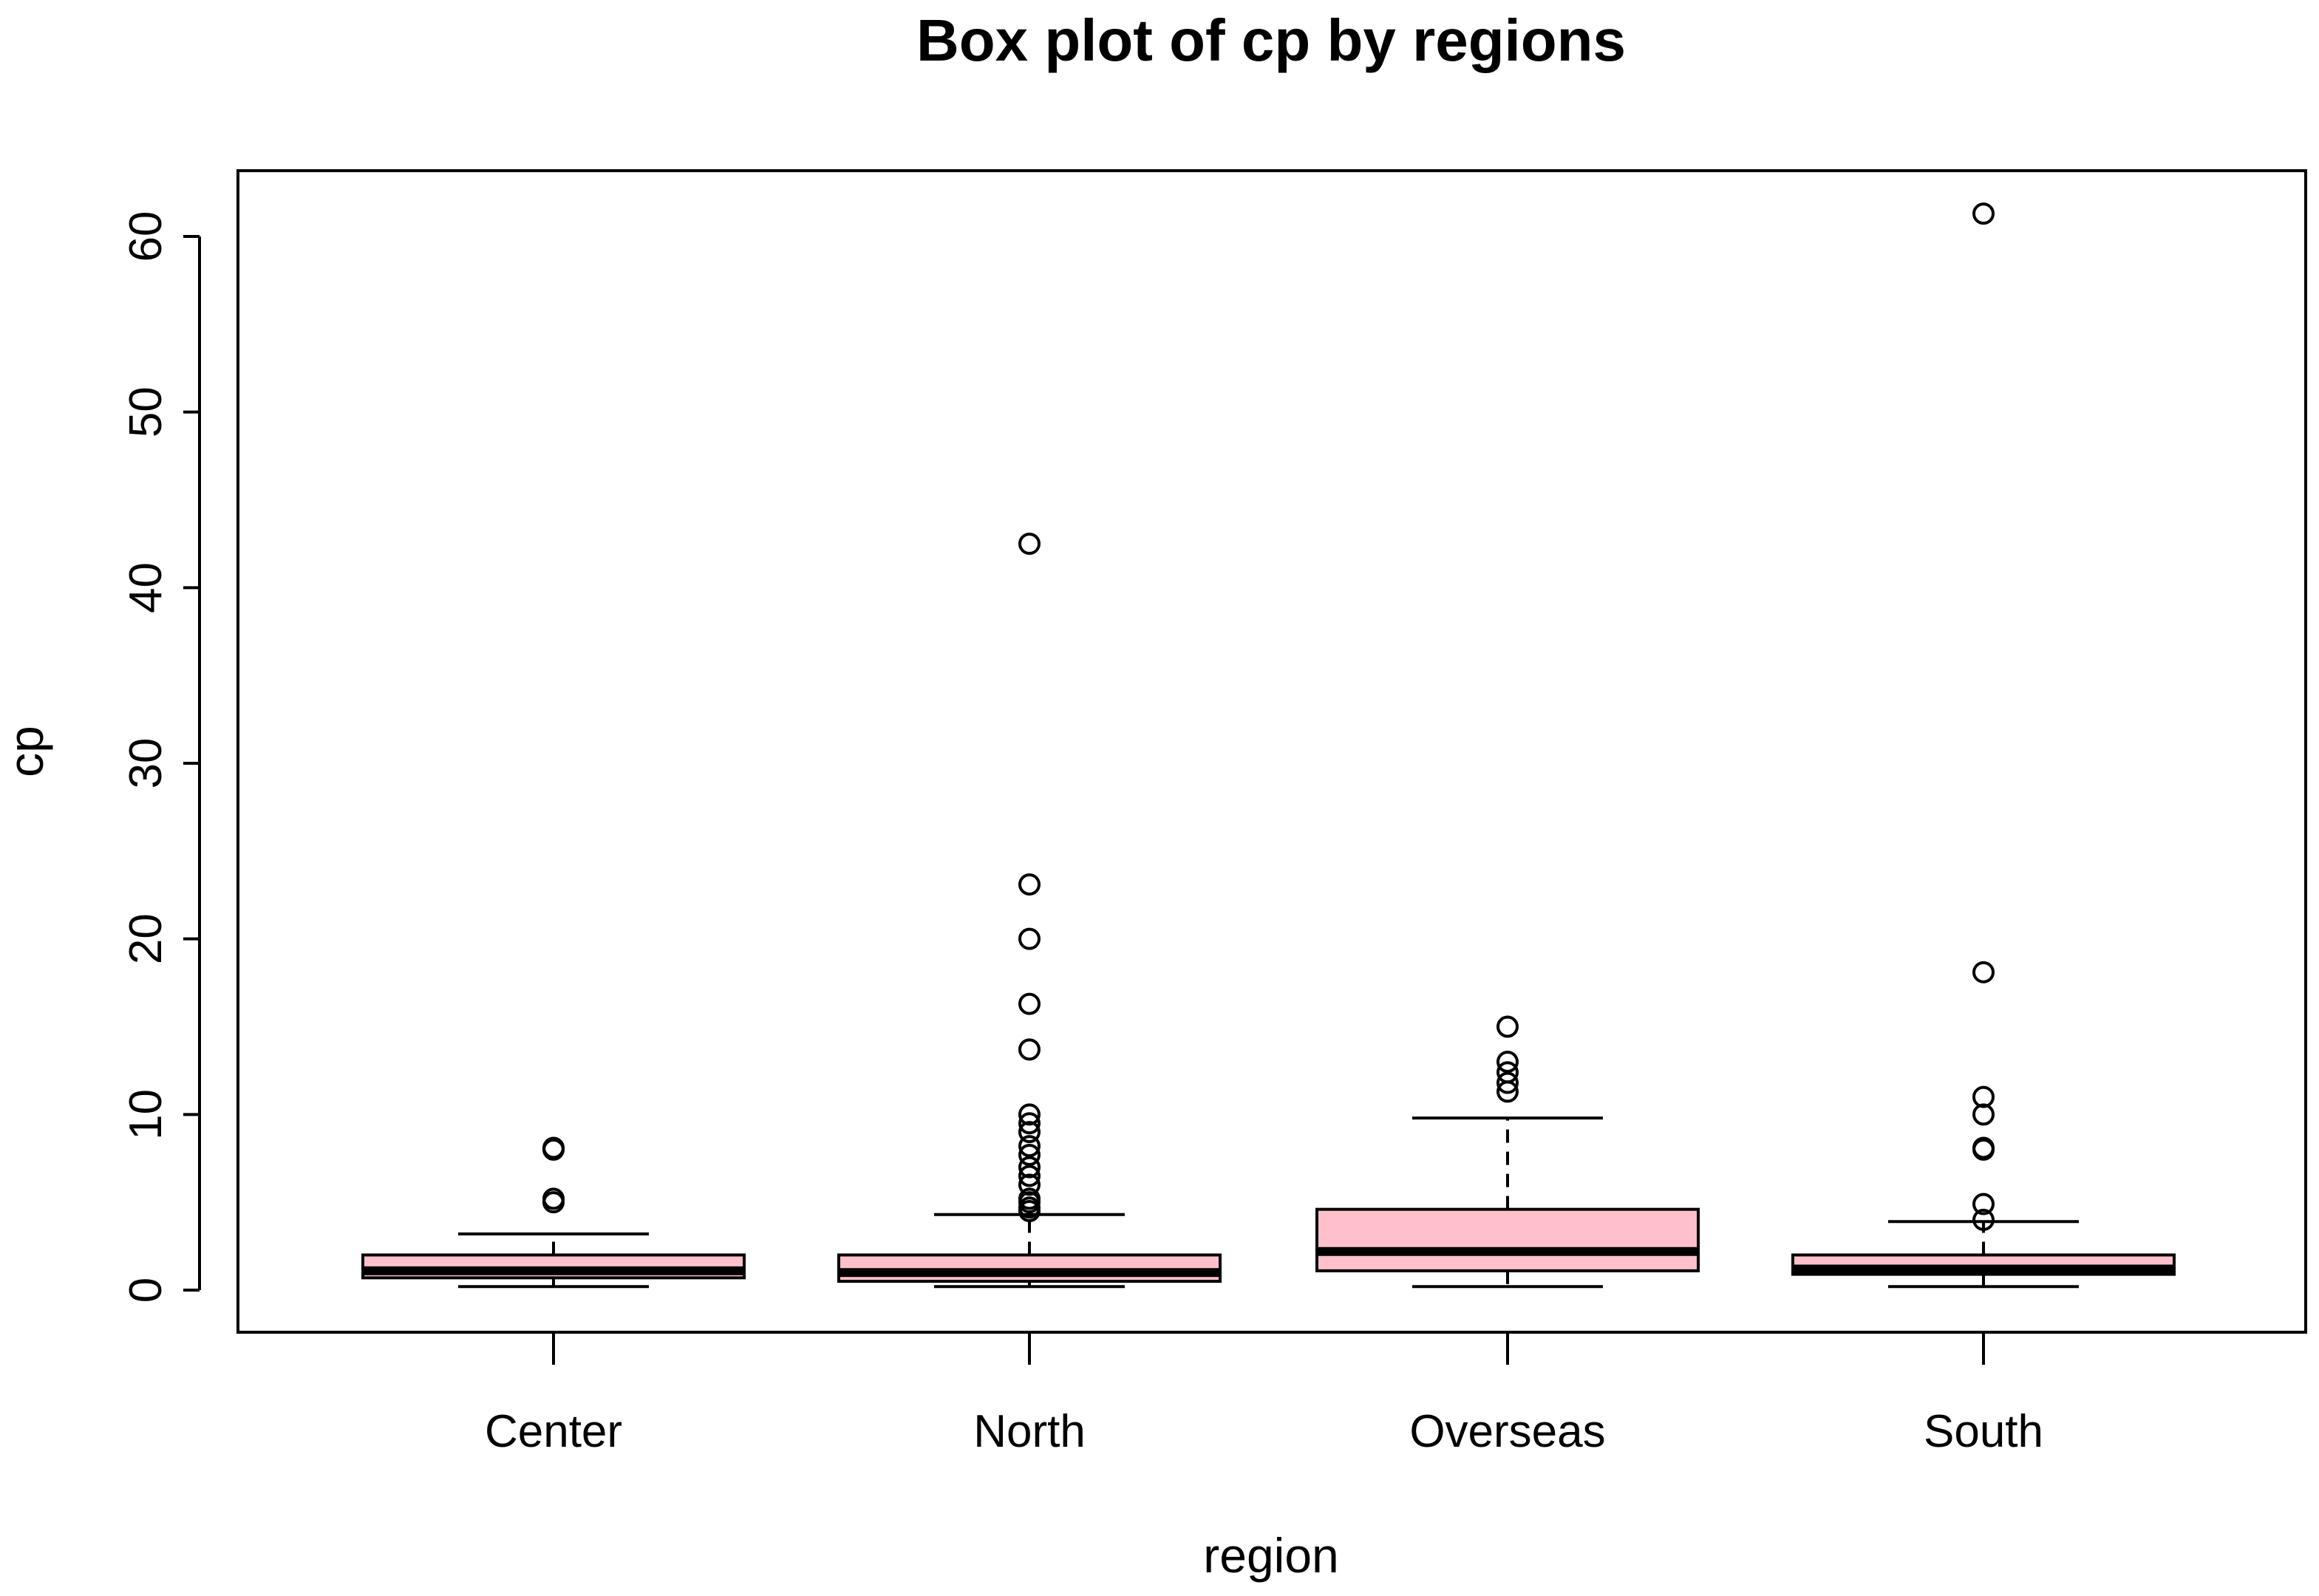 Image resolution: width=2319 pixels, height=1596 pixels. What do you see at coordinates (1271, 40) in the screenshot?
I see `chart-title: Box plot of cp by regions` at bounding box center [1271, 40].